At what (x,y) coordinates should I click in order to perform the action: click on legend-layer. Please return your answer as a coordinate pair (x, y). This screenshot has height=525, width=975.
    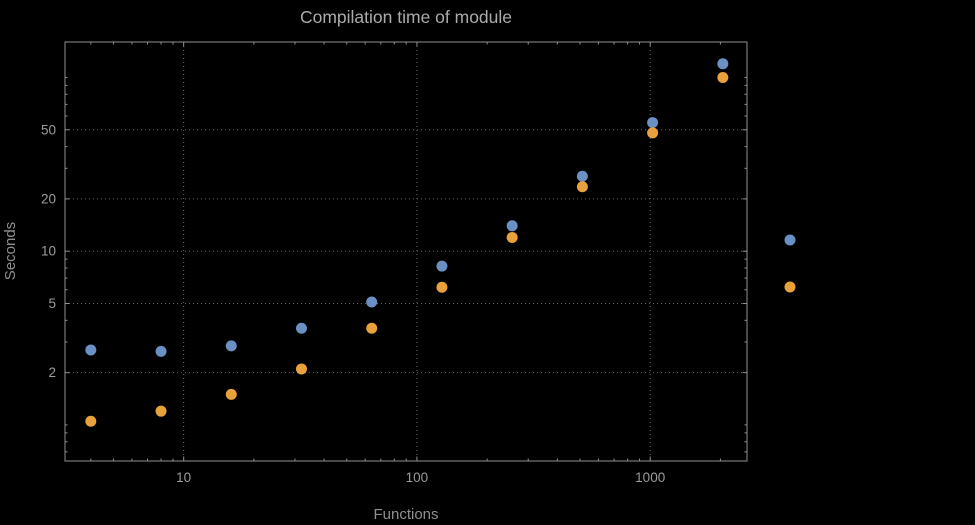
    Looking at the image, I should click on (790, 263).